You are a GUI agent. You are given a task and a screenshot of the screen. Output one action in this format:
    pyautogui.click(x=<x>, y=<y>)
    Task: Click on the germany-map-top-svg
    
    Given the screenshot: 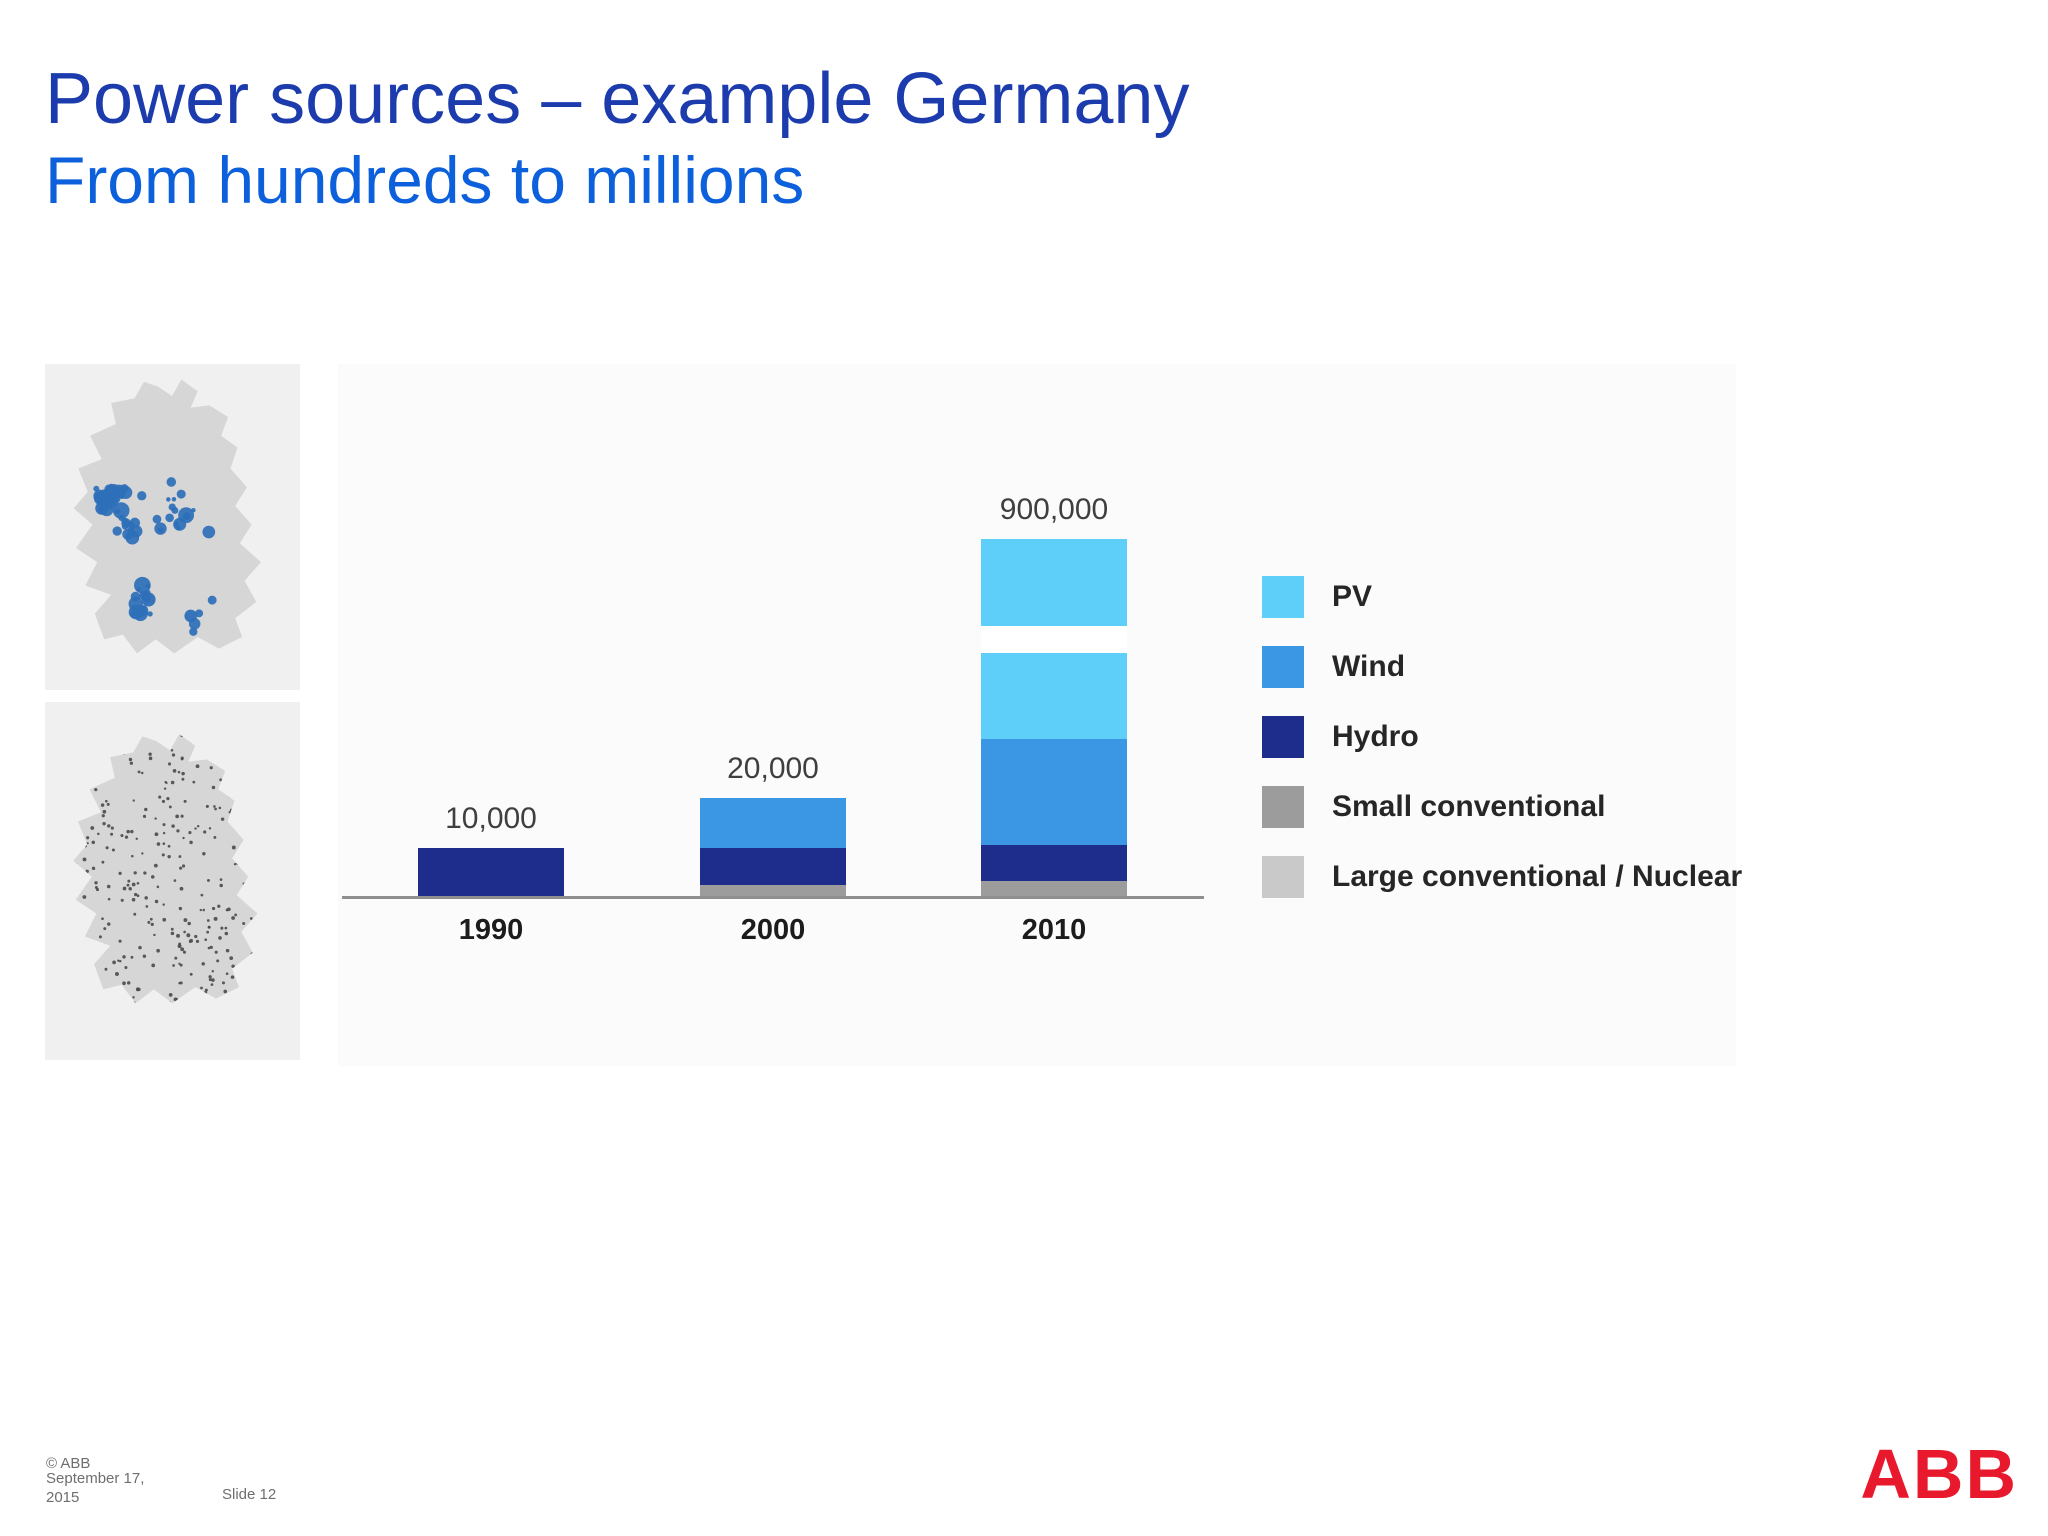 What is the action you would take?
    pyautogui.click(x=167, y=516)
    